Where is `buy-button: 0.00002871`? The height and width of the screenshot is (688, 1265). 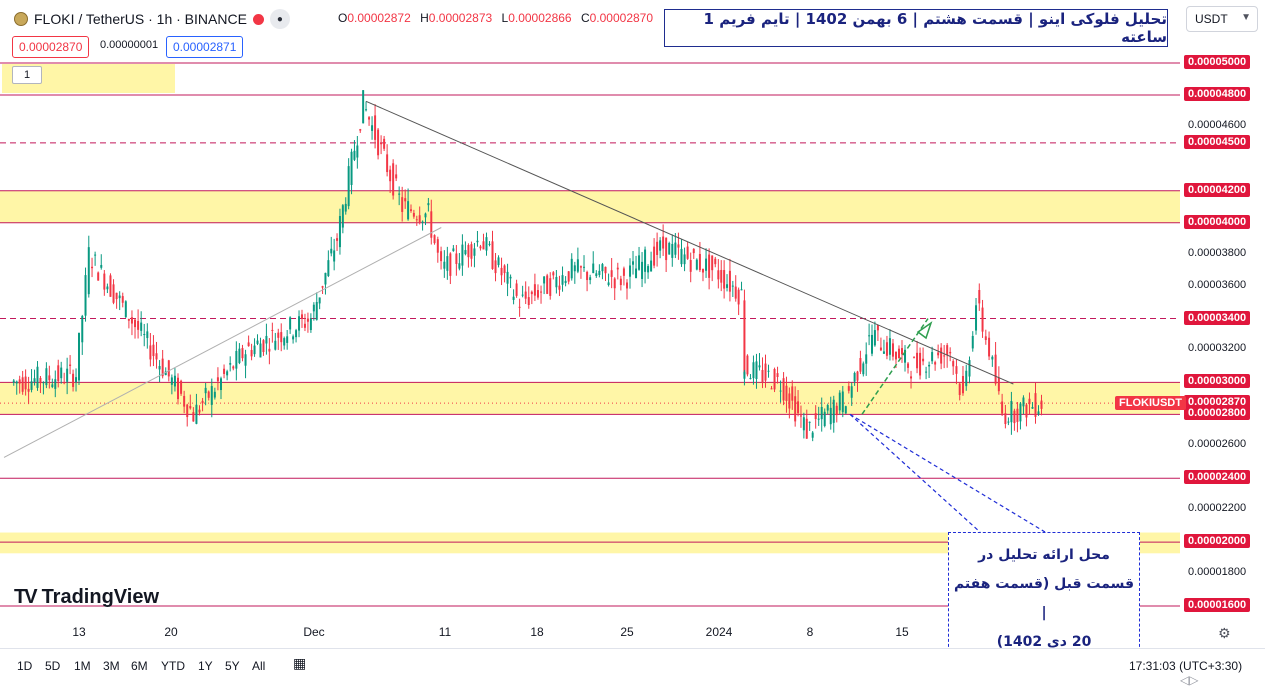
buy-button: 0.00002871 is located at coordinates (205, 47).